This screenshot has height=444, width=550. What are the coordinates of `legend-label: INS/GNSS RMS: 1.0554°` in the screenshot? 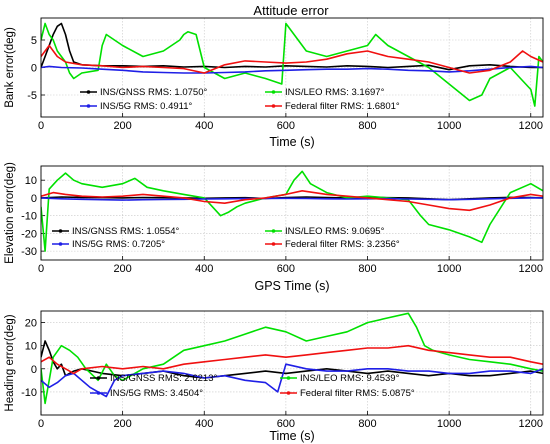 It's located at (125, 231).